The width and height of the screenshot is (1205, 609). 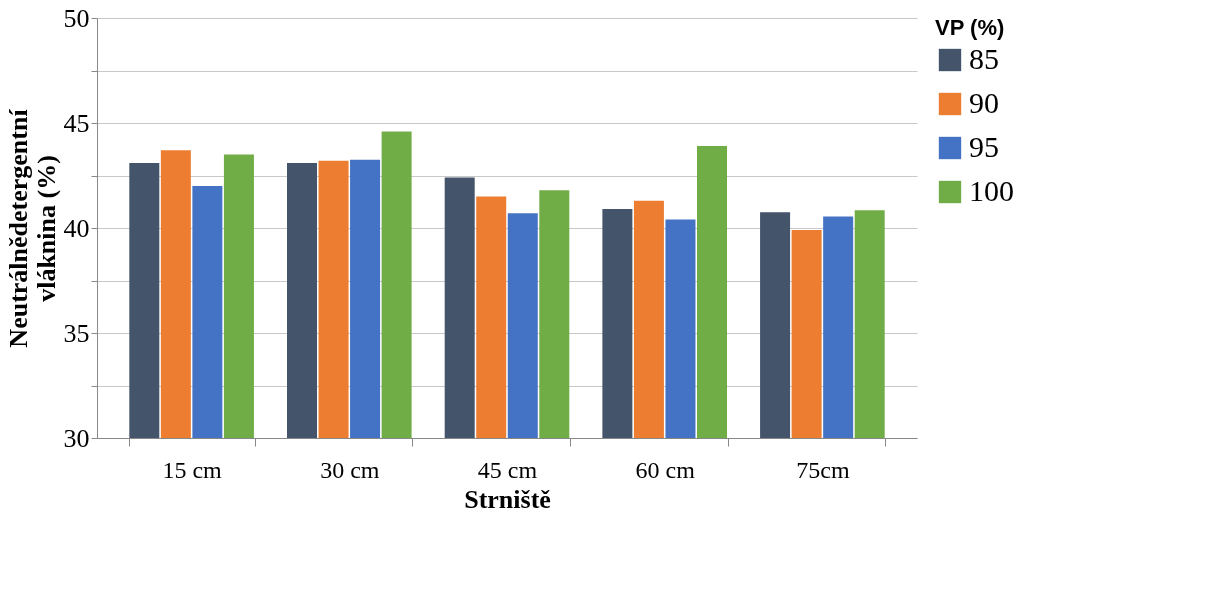 I want to click on x-tick-label: 15 cm, so click(x=192, y=469).